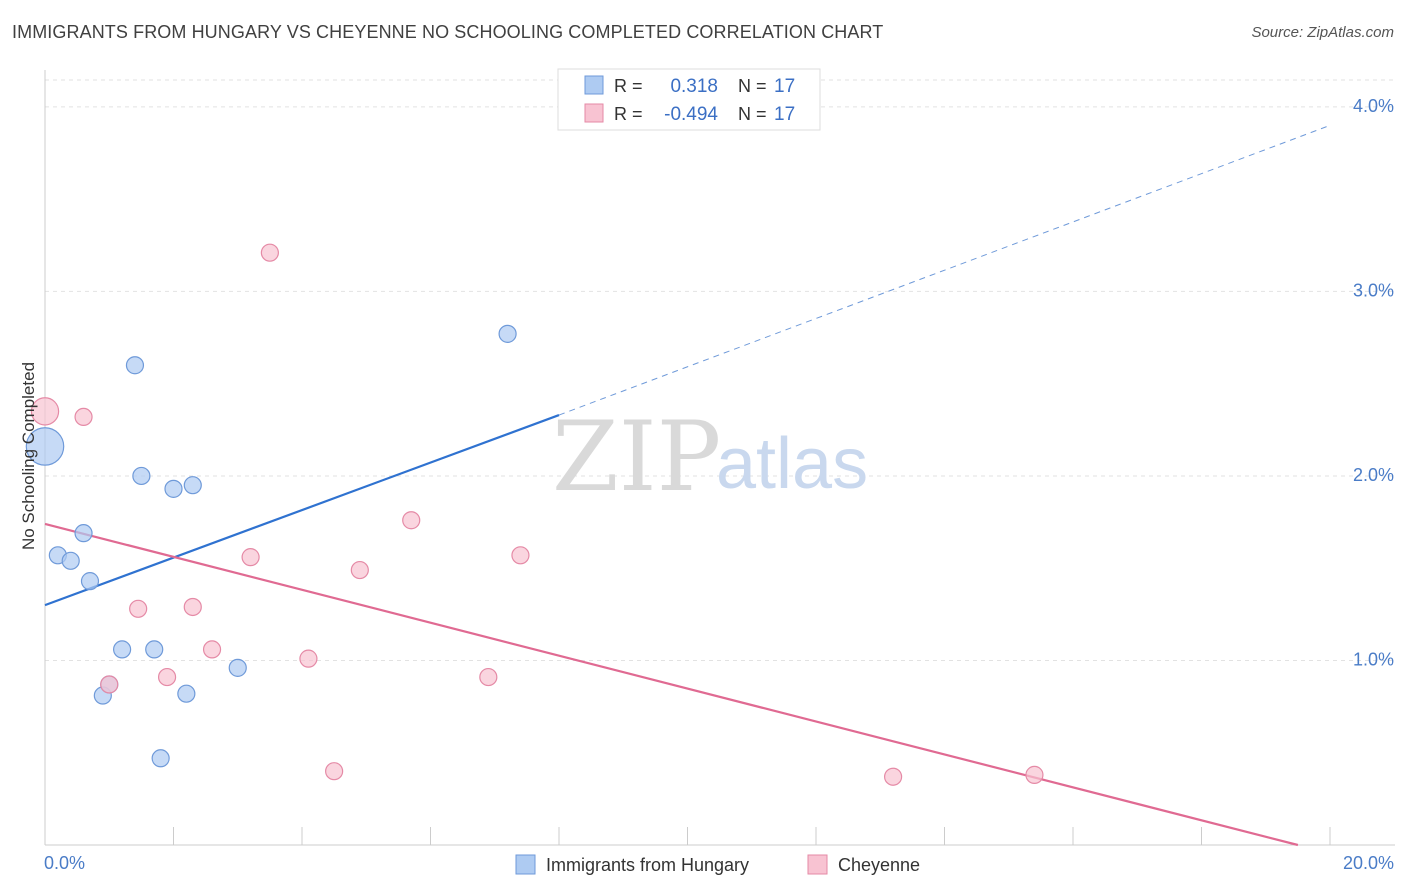 Image resolution: width=1406 pixels, height=892 pixels. What do you see at coordinates (1373, 475) in the screenshot?
I see `y-tick-label-1: 2.0%` at bounding box center [1373, 475].